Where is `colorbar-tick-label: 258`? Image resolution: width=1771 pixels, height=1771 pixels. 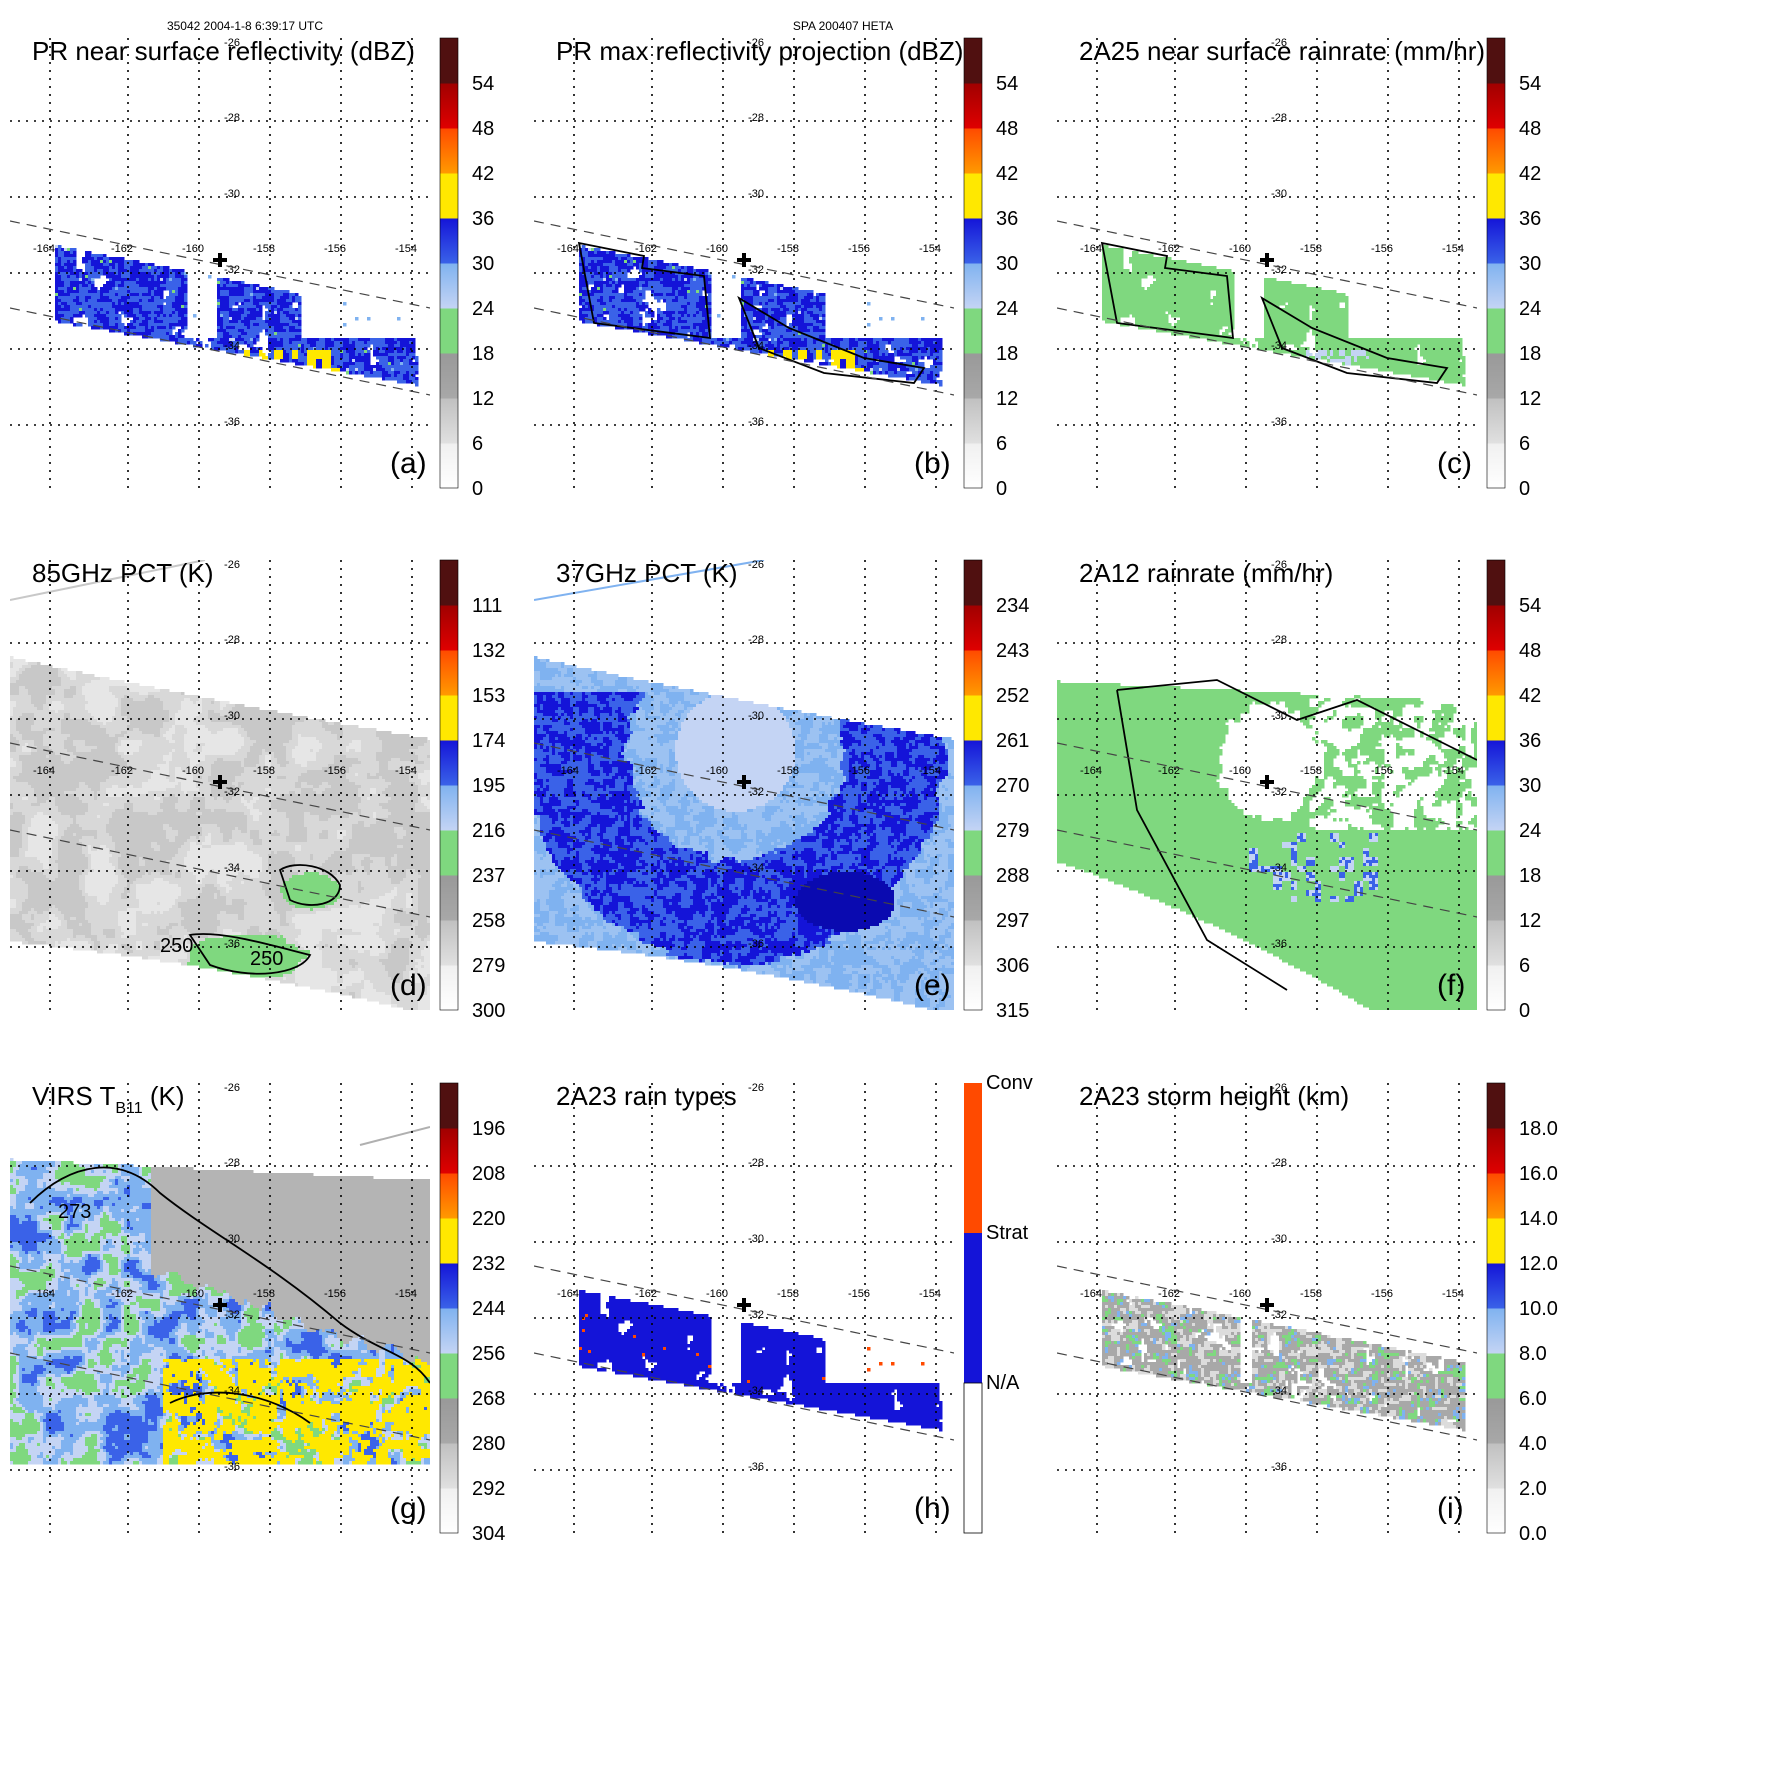
colorbar-tick-label: 258 is located at coordinates (488, 921).